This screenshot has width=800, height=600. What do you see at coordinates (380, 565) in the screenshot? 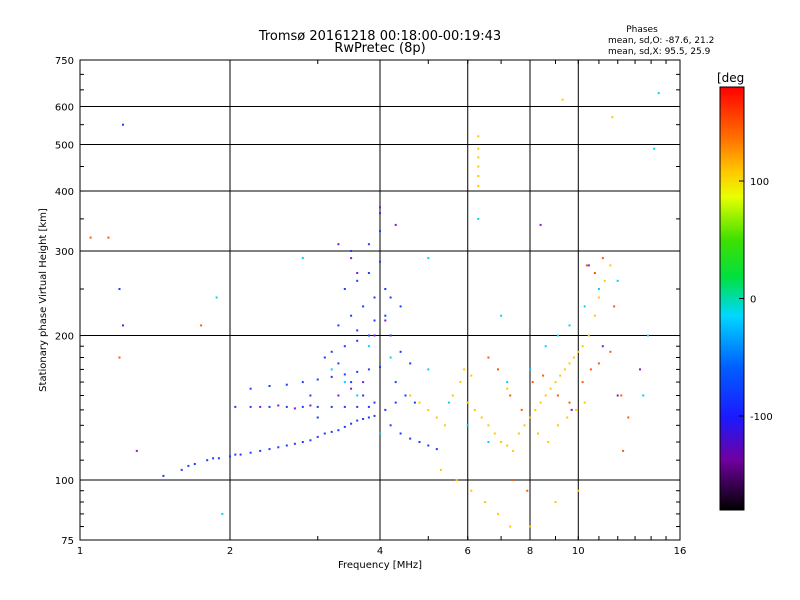
I see `x-axis-label: Frequency [MHz]` at bounding box center [380, 565].